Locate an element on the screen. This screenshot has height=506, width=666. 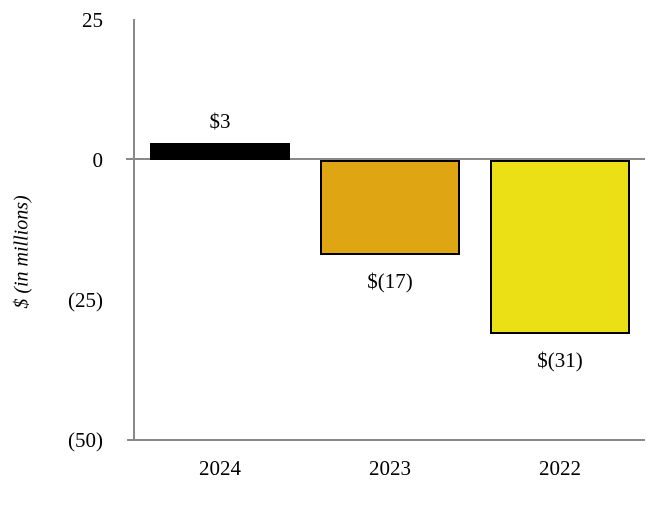
bar-value-label: $(17) is located at coordinates (390, 281).